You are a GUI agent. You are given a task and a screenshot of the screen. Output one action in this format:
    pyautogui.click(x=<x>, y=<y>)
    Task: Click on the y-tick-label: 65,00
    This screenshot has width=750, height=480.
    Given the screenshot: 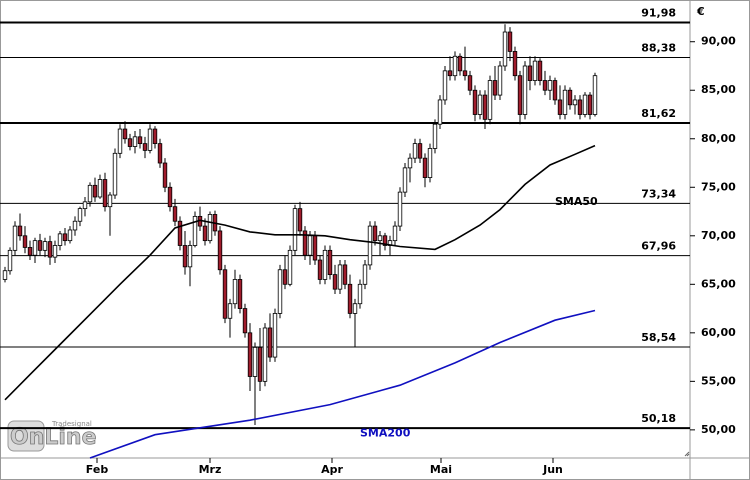 What is the action you would take?
    pyautogui.click(x=718, y=283)
    